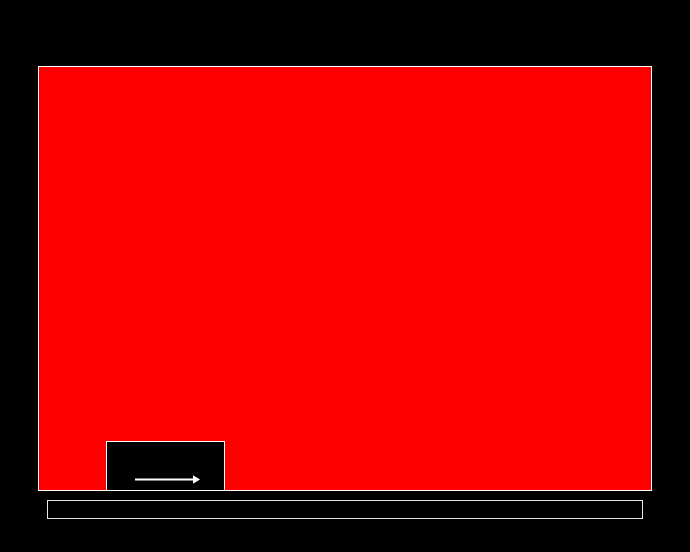  I want to click on wind-arrow-icon, so click(167, 479).